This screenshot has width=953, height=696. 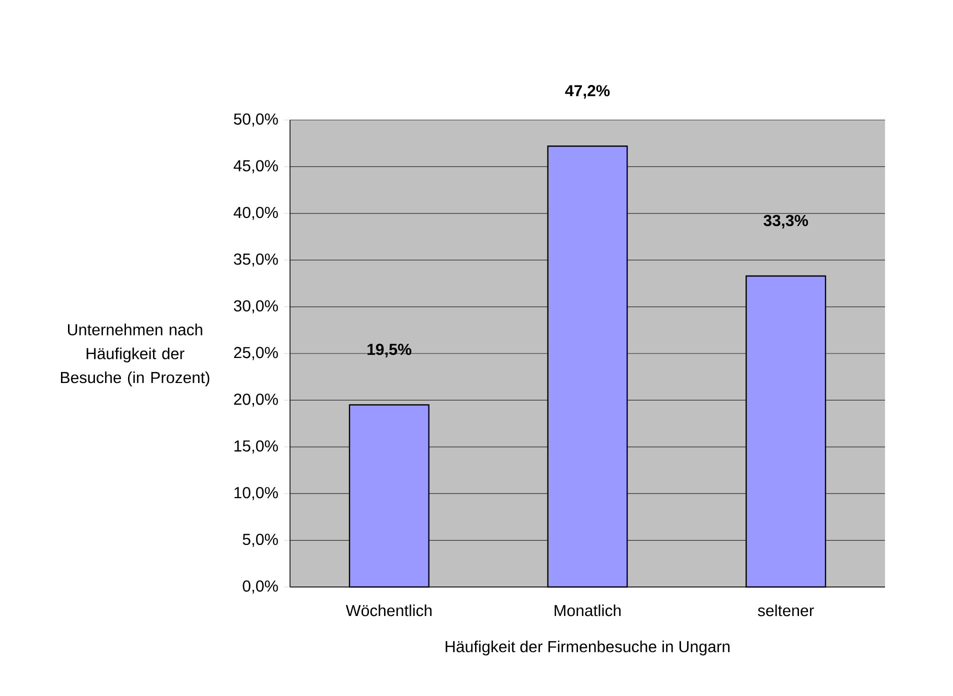 What do you see at coordinates (256, 120) in the screenshot?
I see `y-tick-label: 50,0%` at bounding box center [256, 120].